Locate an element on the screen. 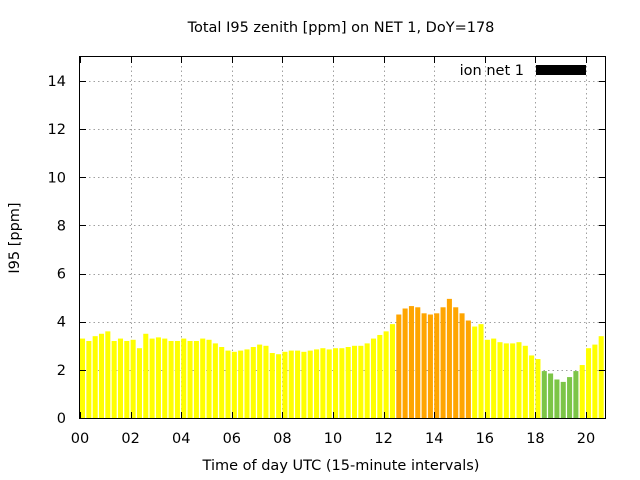 The image size is (640, 480). x-tick-label: 14 is located at coordinates (434, 439).